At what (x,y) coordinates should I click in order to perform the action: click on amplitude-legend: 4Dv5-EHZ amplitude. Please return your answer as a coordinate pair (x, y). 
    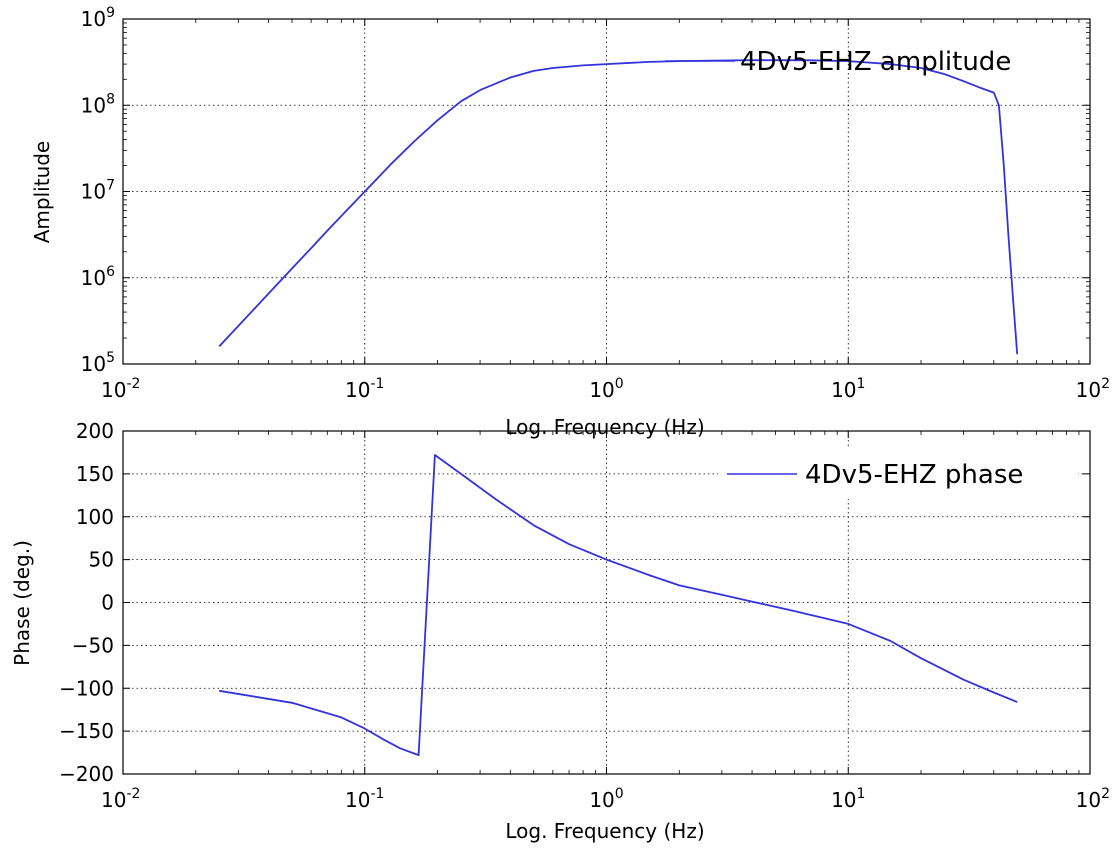
    Looking at the image, I should click on (838, 62).